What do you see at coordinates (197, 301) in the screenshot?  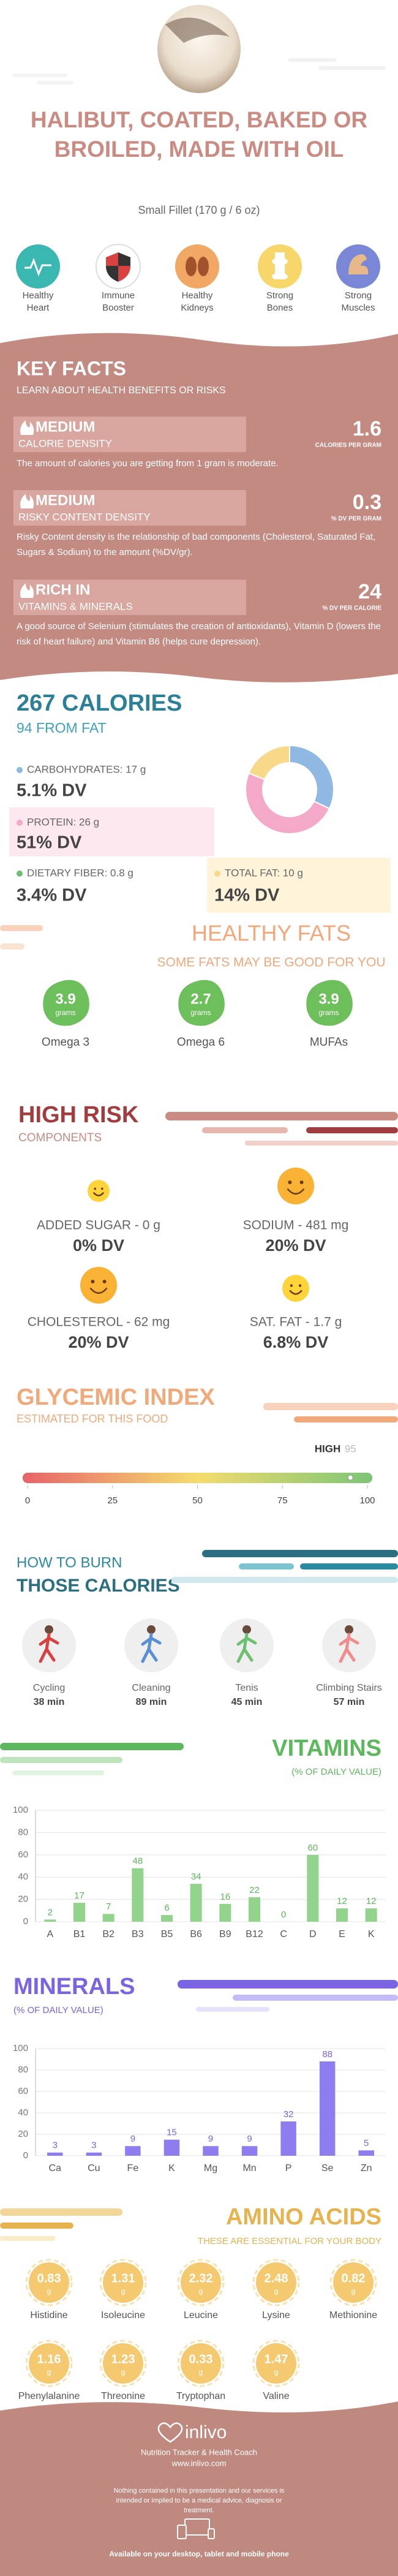 I see `benefit-label: Healthy Kidneys` at bounding box center [197, 301].